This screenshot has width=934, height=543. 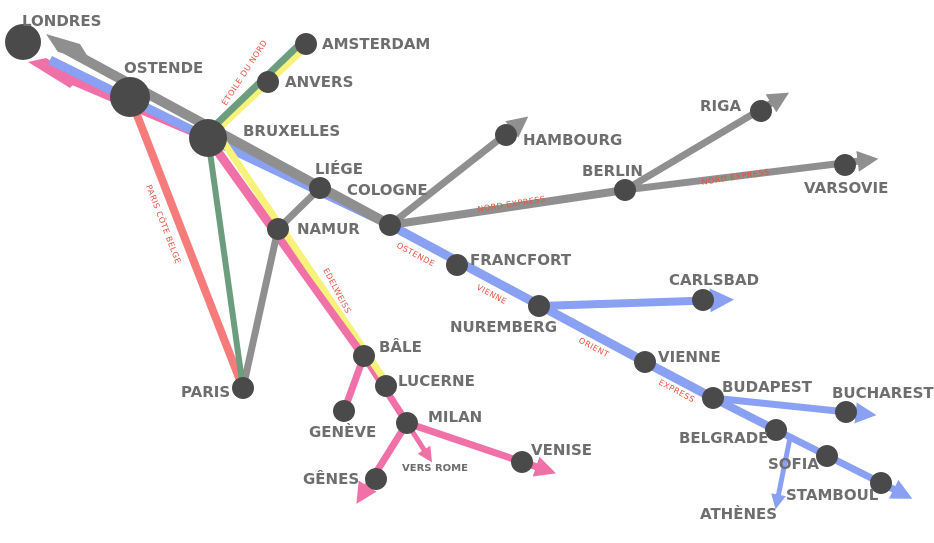 What do you see at coordinates (720, 106) in the screenshot?
I see `city-label-riga: RIGA` at bounding box center [720, 106].